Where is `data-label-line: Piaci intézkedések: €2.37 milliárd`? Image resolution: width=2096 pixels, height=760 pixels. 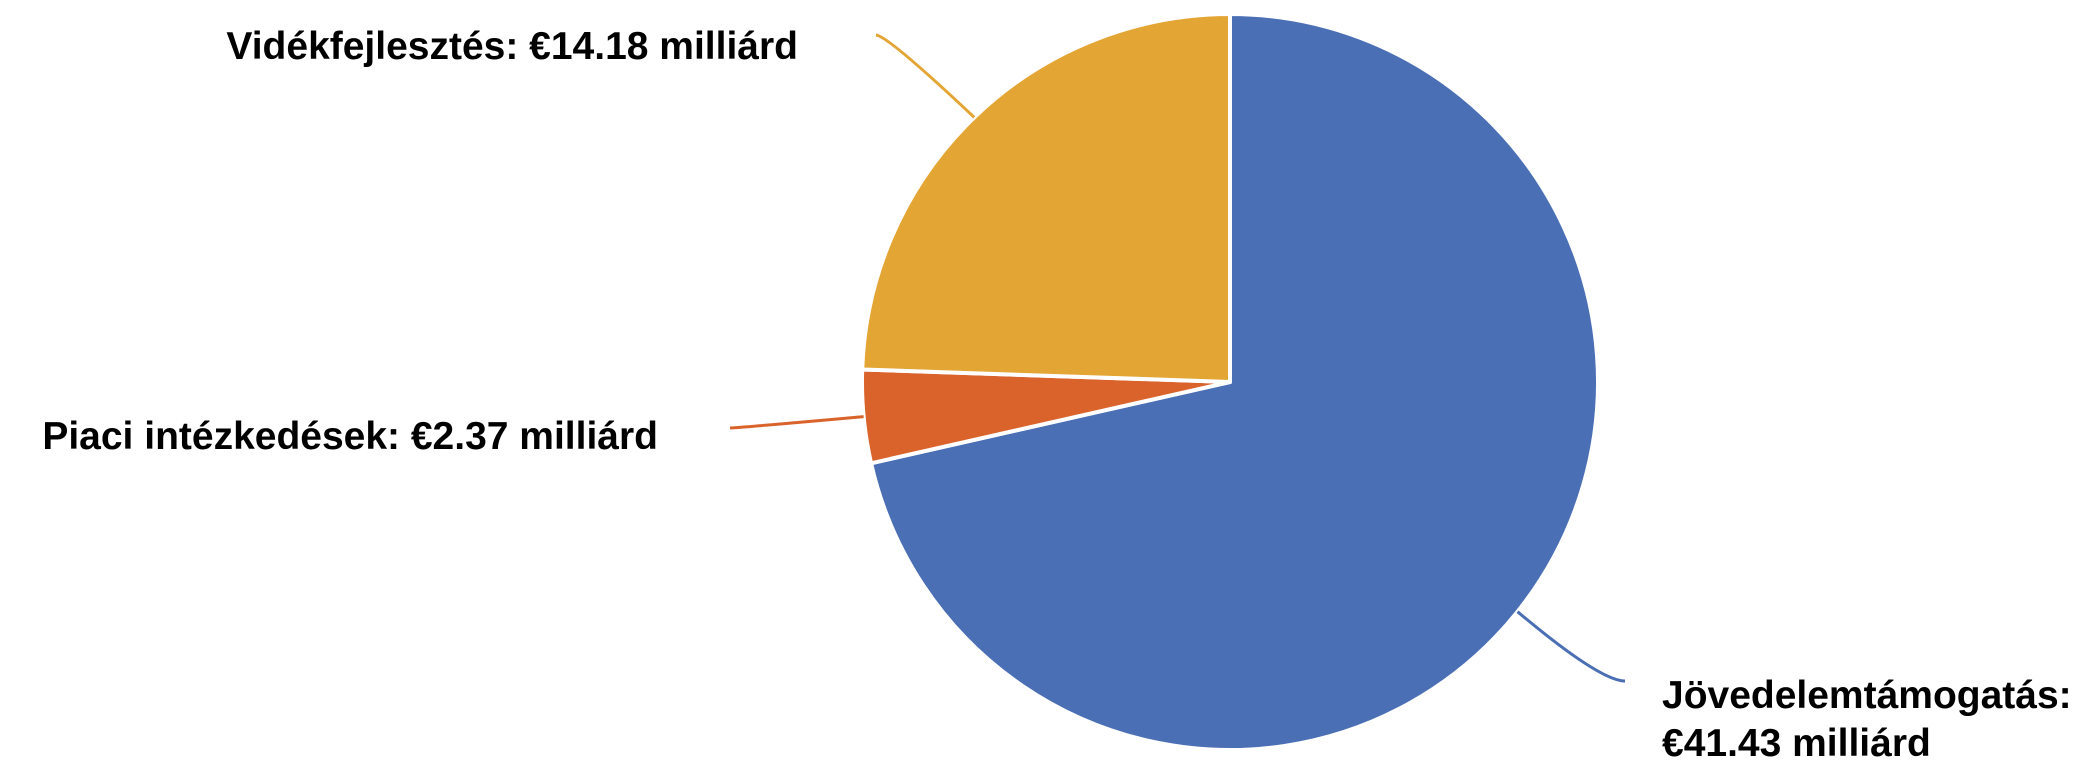 data-label-line: Piaci intézkedések: €2.37 milliárd is located at coordinates (350, 436).